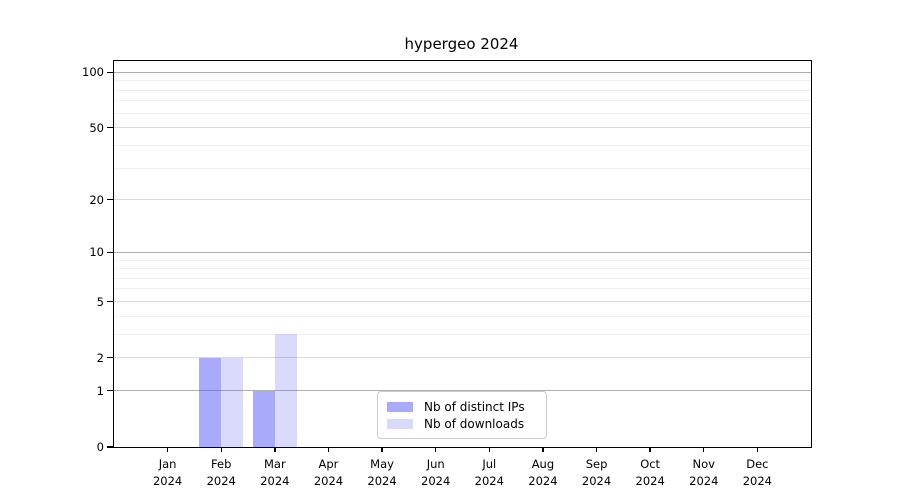 The image size is (900, 500). I want to click on bar-feb-distinct-ips, so click(210, 402).